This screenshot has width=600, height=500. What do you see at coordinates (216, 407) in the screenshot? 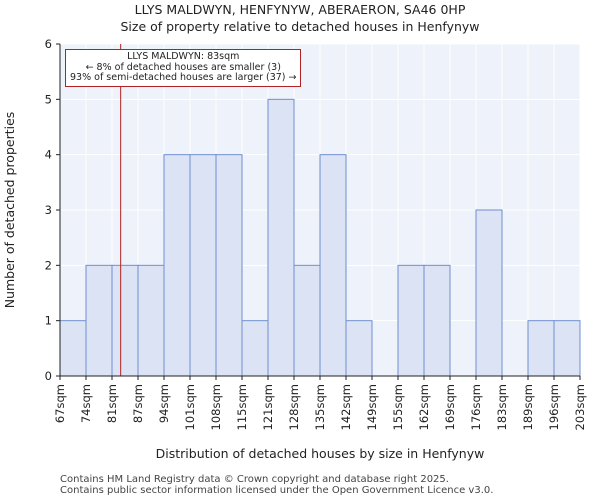
I see `x-tick-label: 108sqm` at bounding box center [216, 407].